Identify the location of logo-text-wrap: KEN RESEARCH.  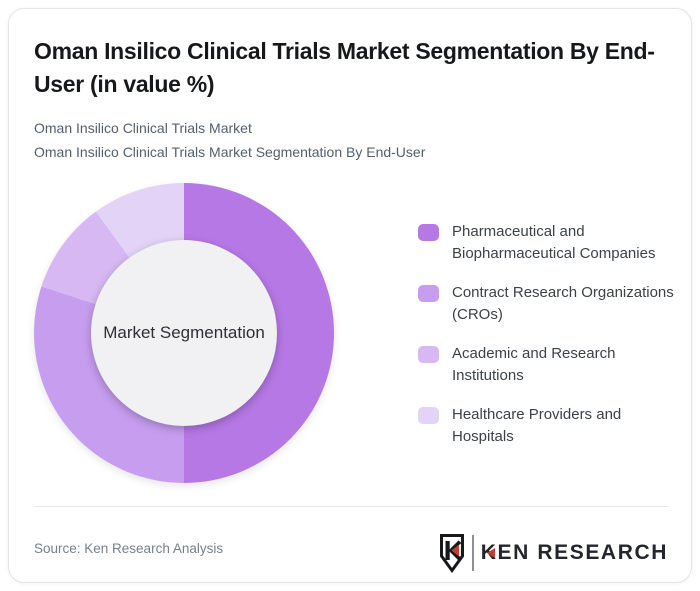
(574, 553).